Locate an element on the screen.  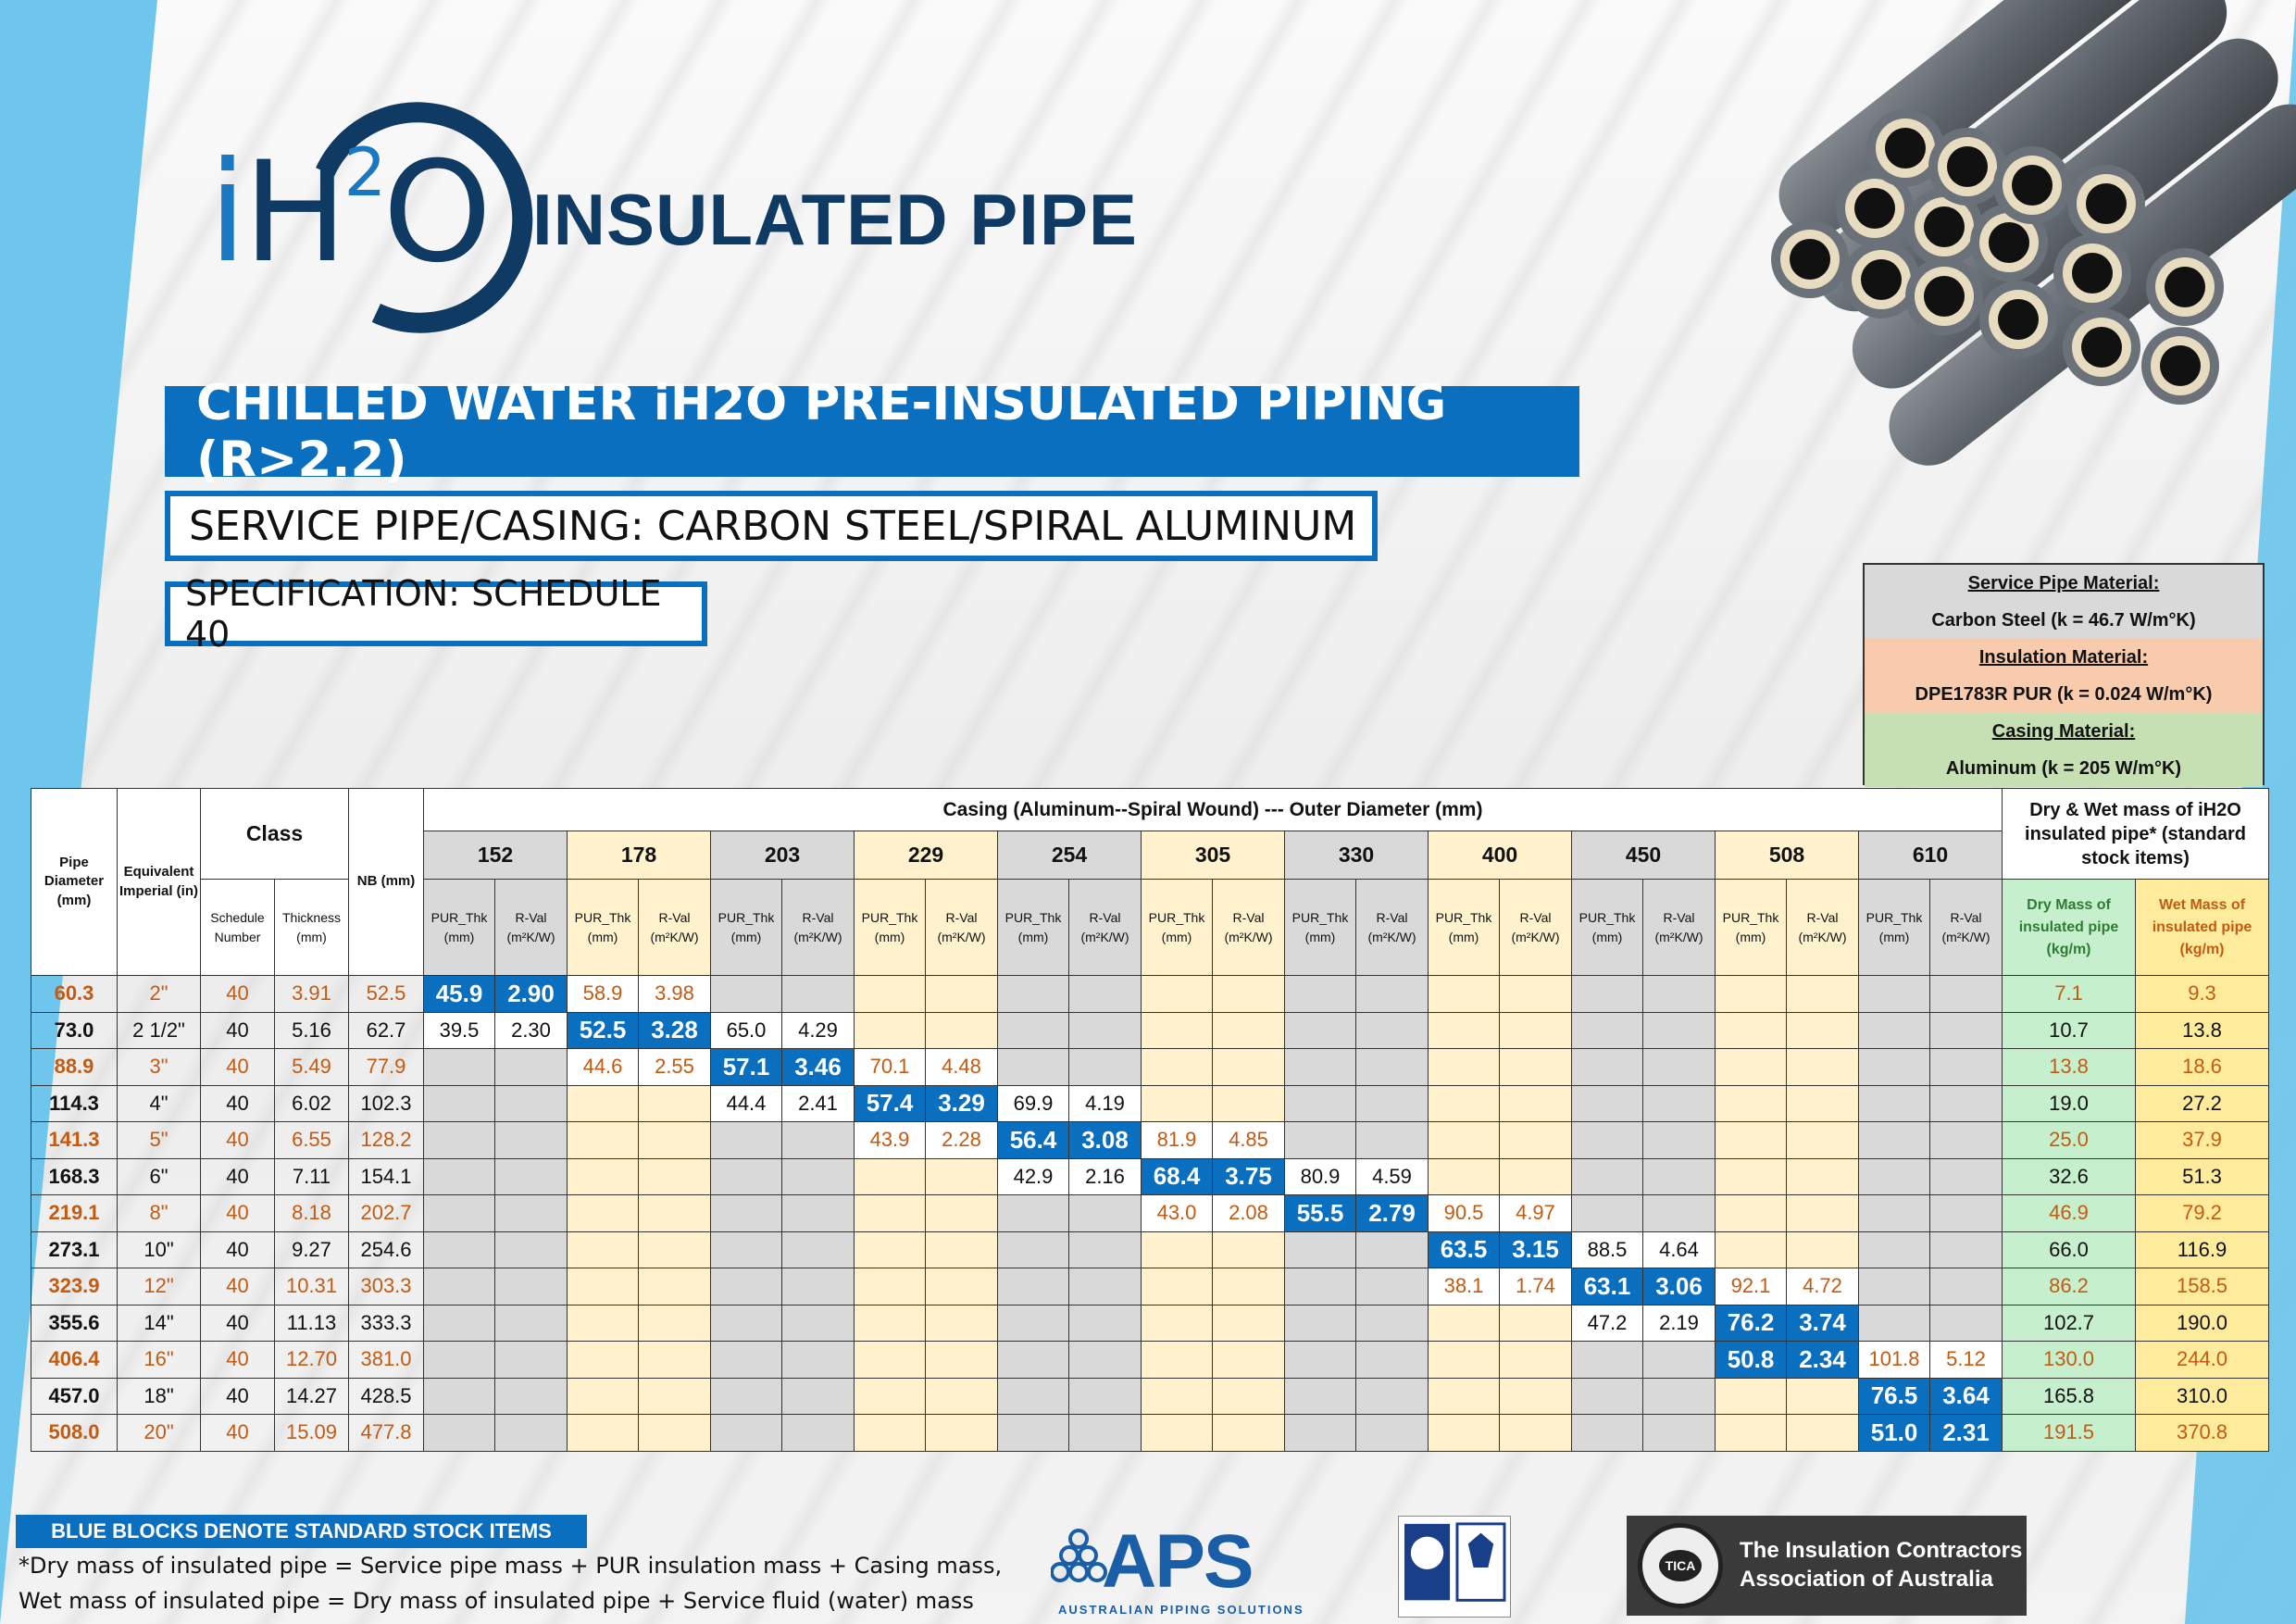
header-casing-od: 178 is located at coordinates (639, 855).